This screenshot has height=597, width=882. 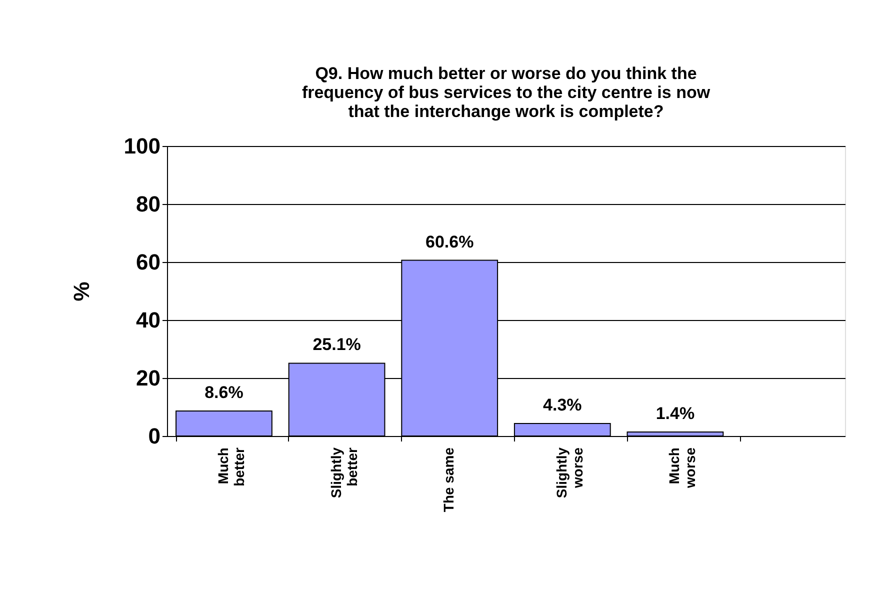 What do you see at coordinates (449, 242) in the screenshot?
I see `data-label: 60.6%` at bounding box center [449, 242].